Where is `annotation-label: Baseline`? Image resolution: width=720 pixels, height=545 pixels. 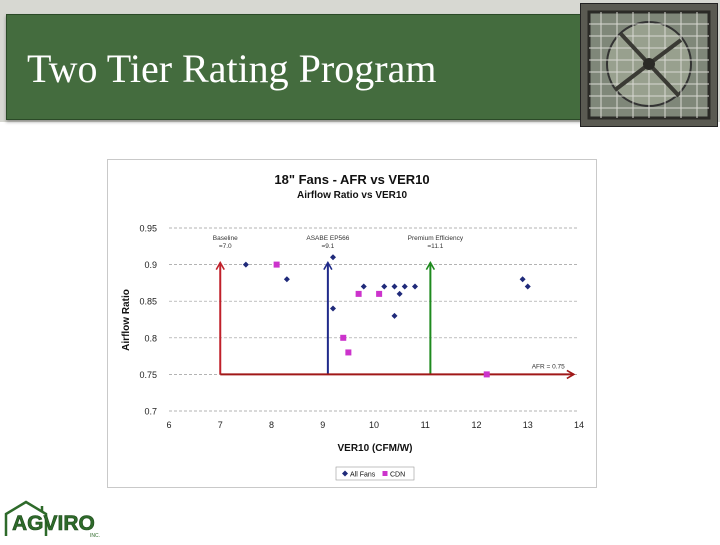 annotation-label: Baseline is located at coordinates (225, 238).